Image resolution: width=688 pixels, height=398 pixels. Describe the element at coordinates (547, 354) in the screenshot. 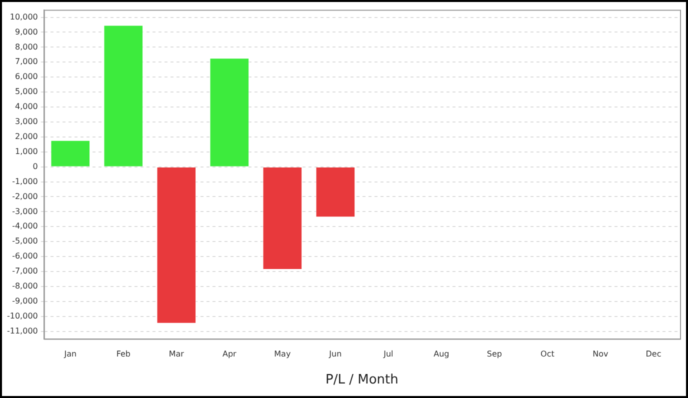

I see `x-tick-label: Oct` at that location.